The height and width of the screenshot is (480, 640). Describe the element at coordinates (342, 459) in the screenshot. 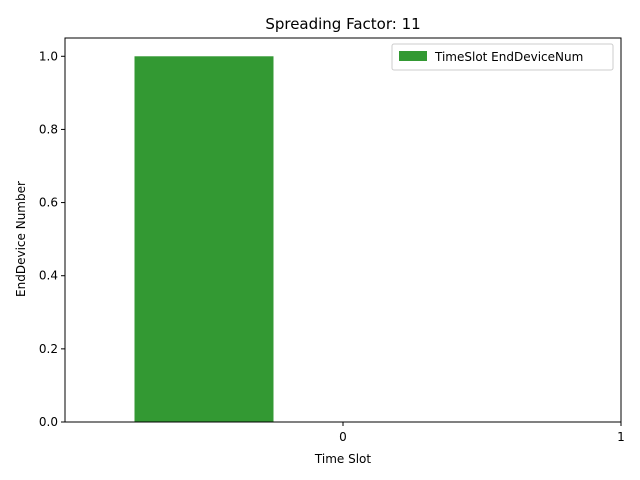

I see `x-axis-label: Time Slot` at that location.